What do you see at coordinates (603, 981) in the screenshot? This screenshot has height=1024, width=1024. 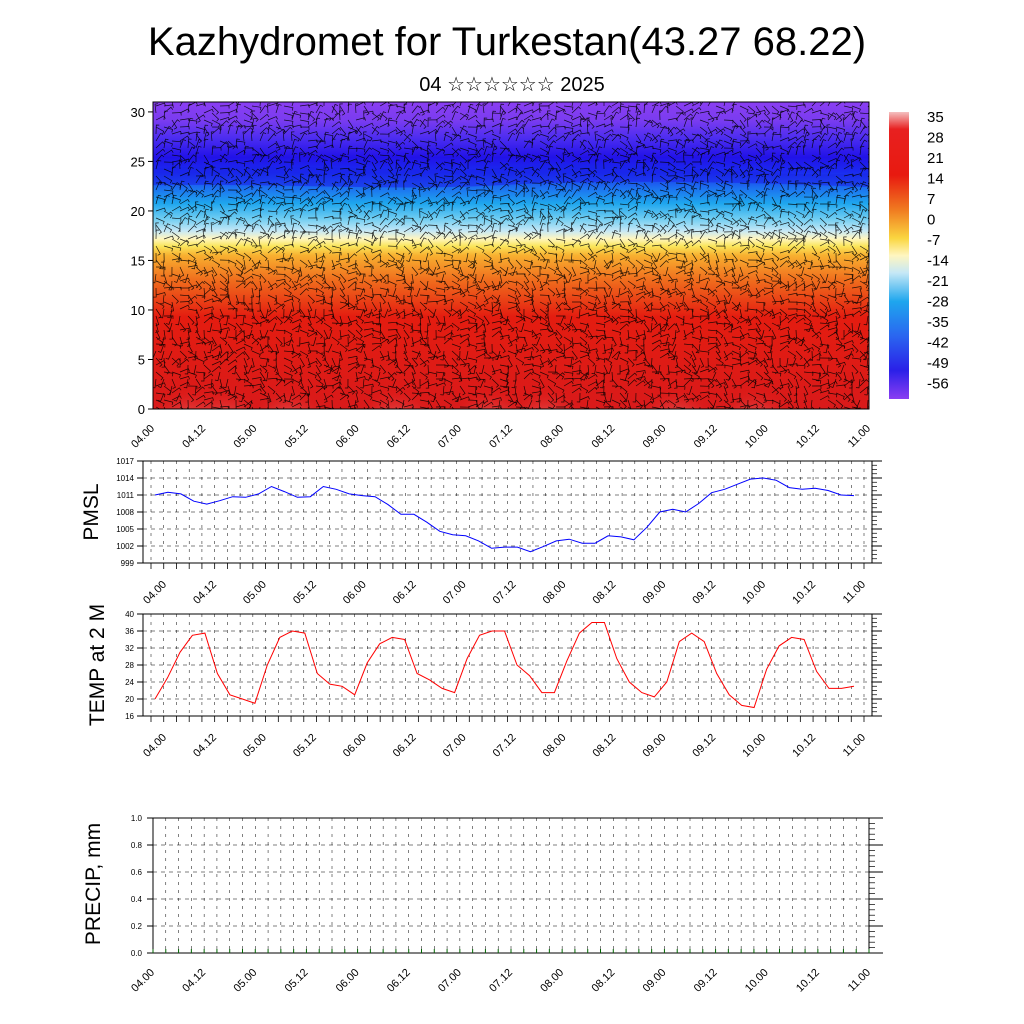 I see `x-tick-label: 08.12` at bounding box center [603, 981].